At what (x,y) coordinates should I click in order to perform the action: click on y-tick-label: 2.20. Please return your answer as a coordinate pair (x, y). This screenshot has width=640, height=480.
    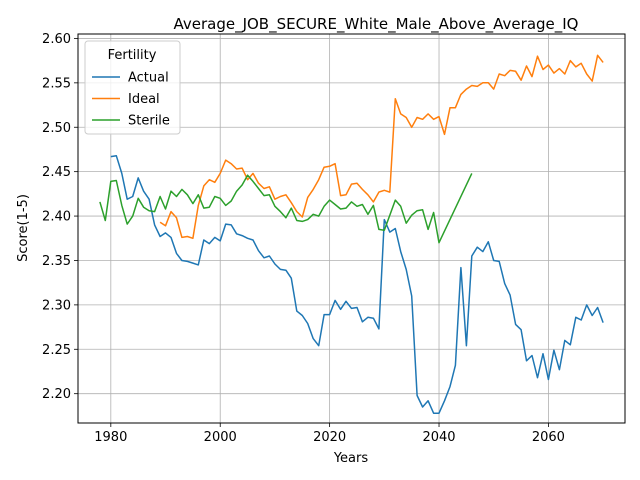
    Looking at the image, I should click on (56, 394).